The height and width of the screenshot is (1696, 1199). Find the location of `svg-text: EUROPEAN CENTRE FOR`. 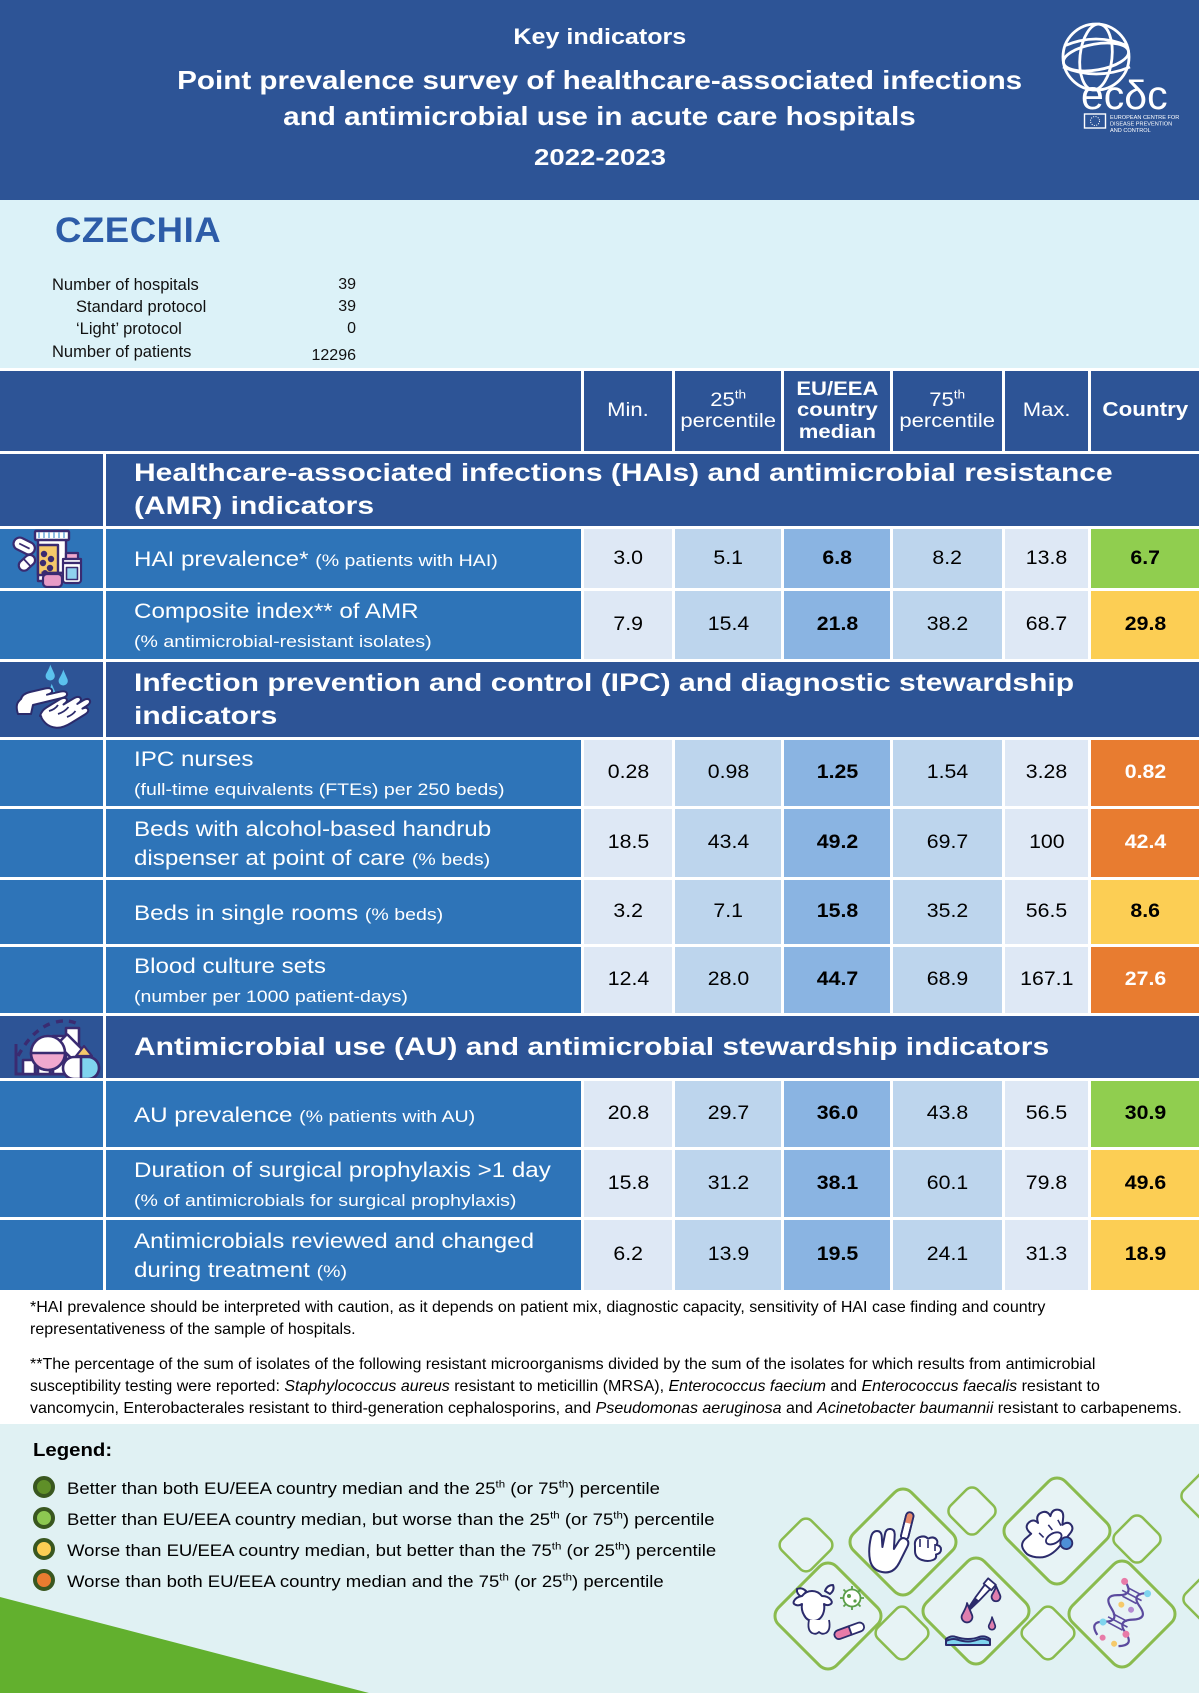

svg-text: EUROPEAN CENTRE FOR is located at coordinates (1144, 118).